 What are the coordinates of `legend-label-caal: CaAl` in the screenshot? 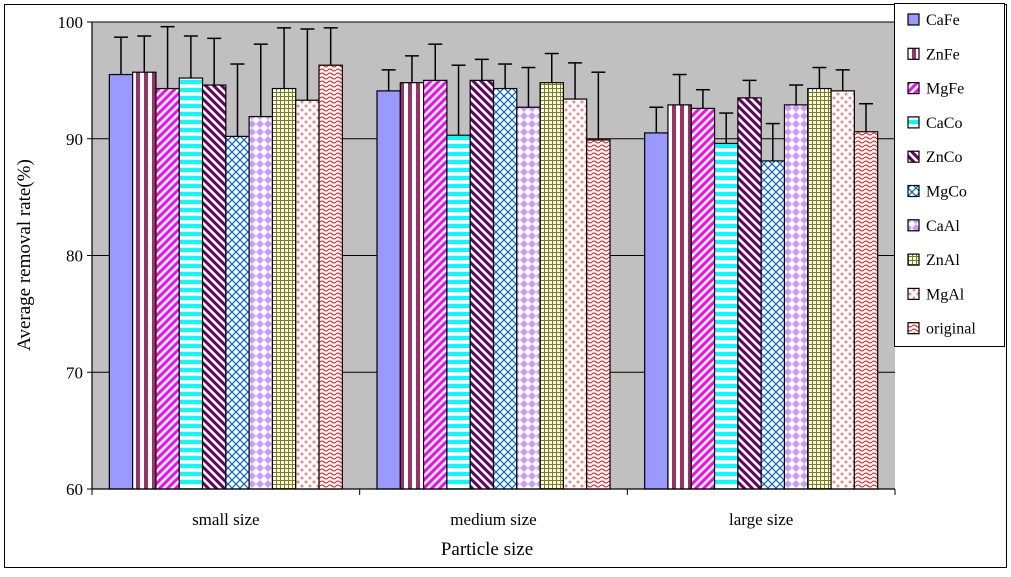 It's located at (943, 226).